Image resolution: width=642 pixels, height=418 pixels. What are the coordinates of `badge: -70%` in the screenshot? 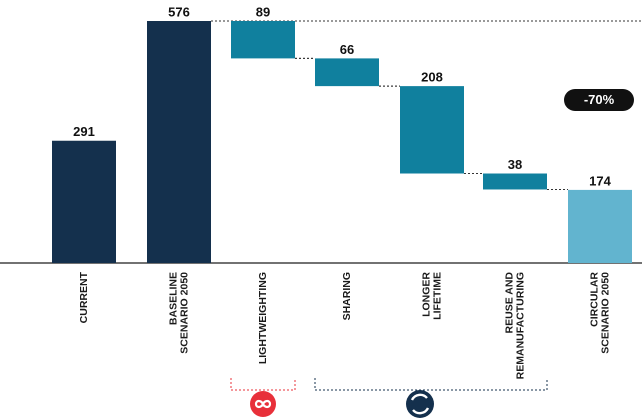 It's located at (599, 100).